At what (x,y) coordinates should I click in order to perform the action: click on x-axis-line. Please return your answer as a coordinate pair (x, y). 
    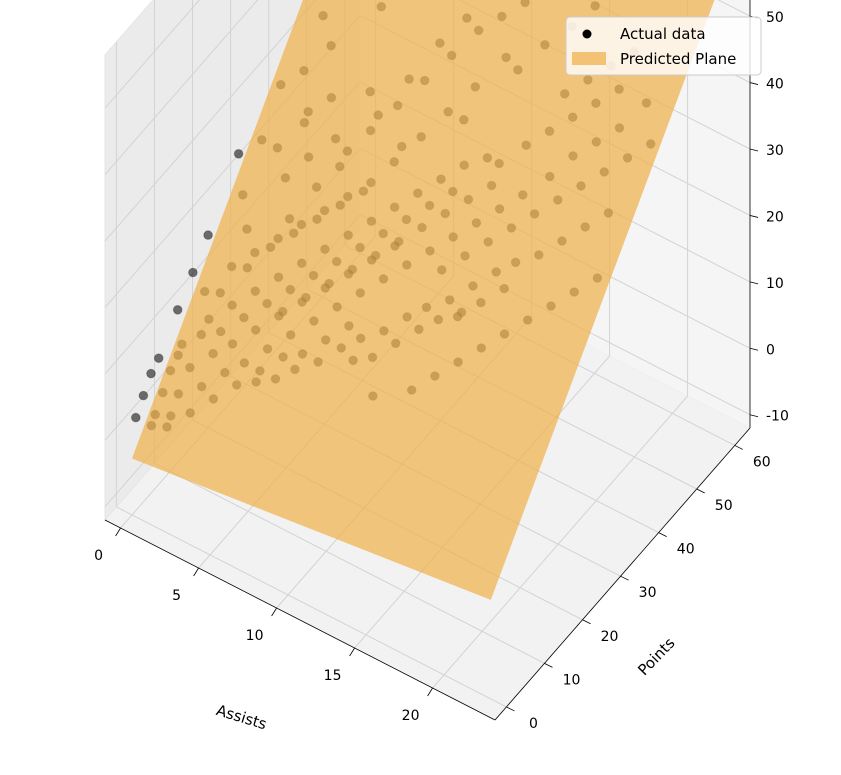
    Looking at the image, I should click on (300, 620).